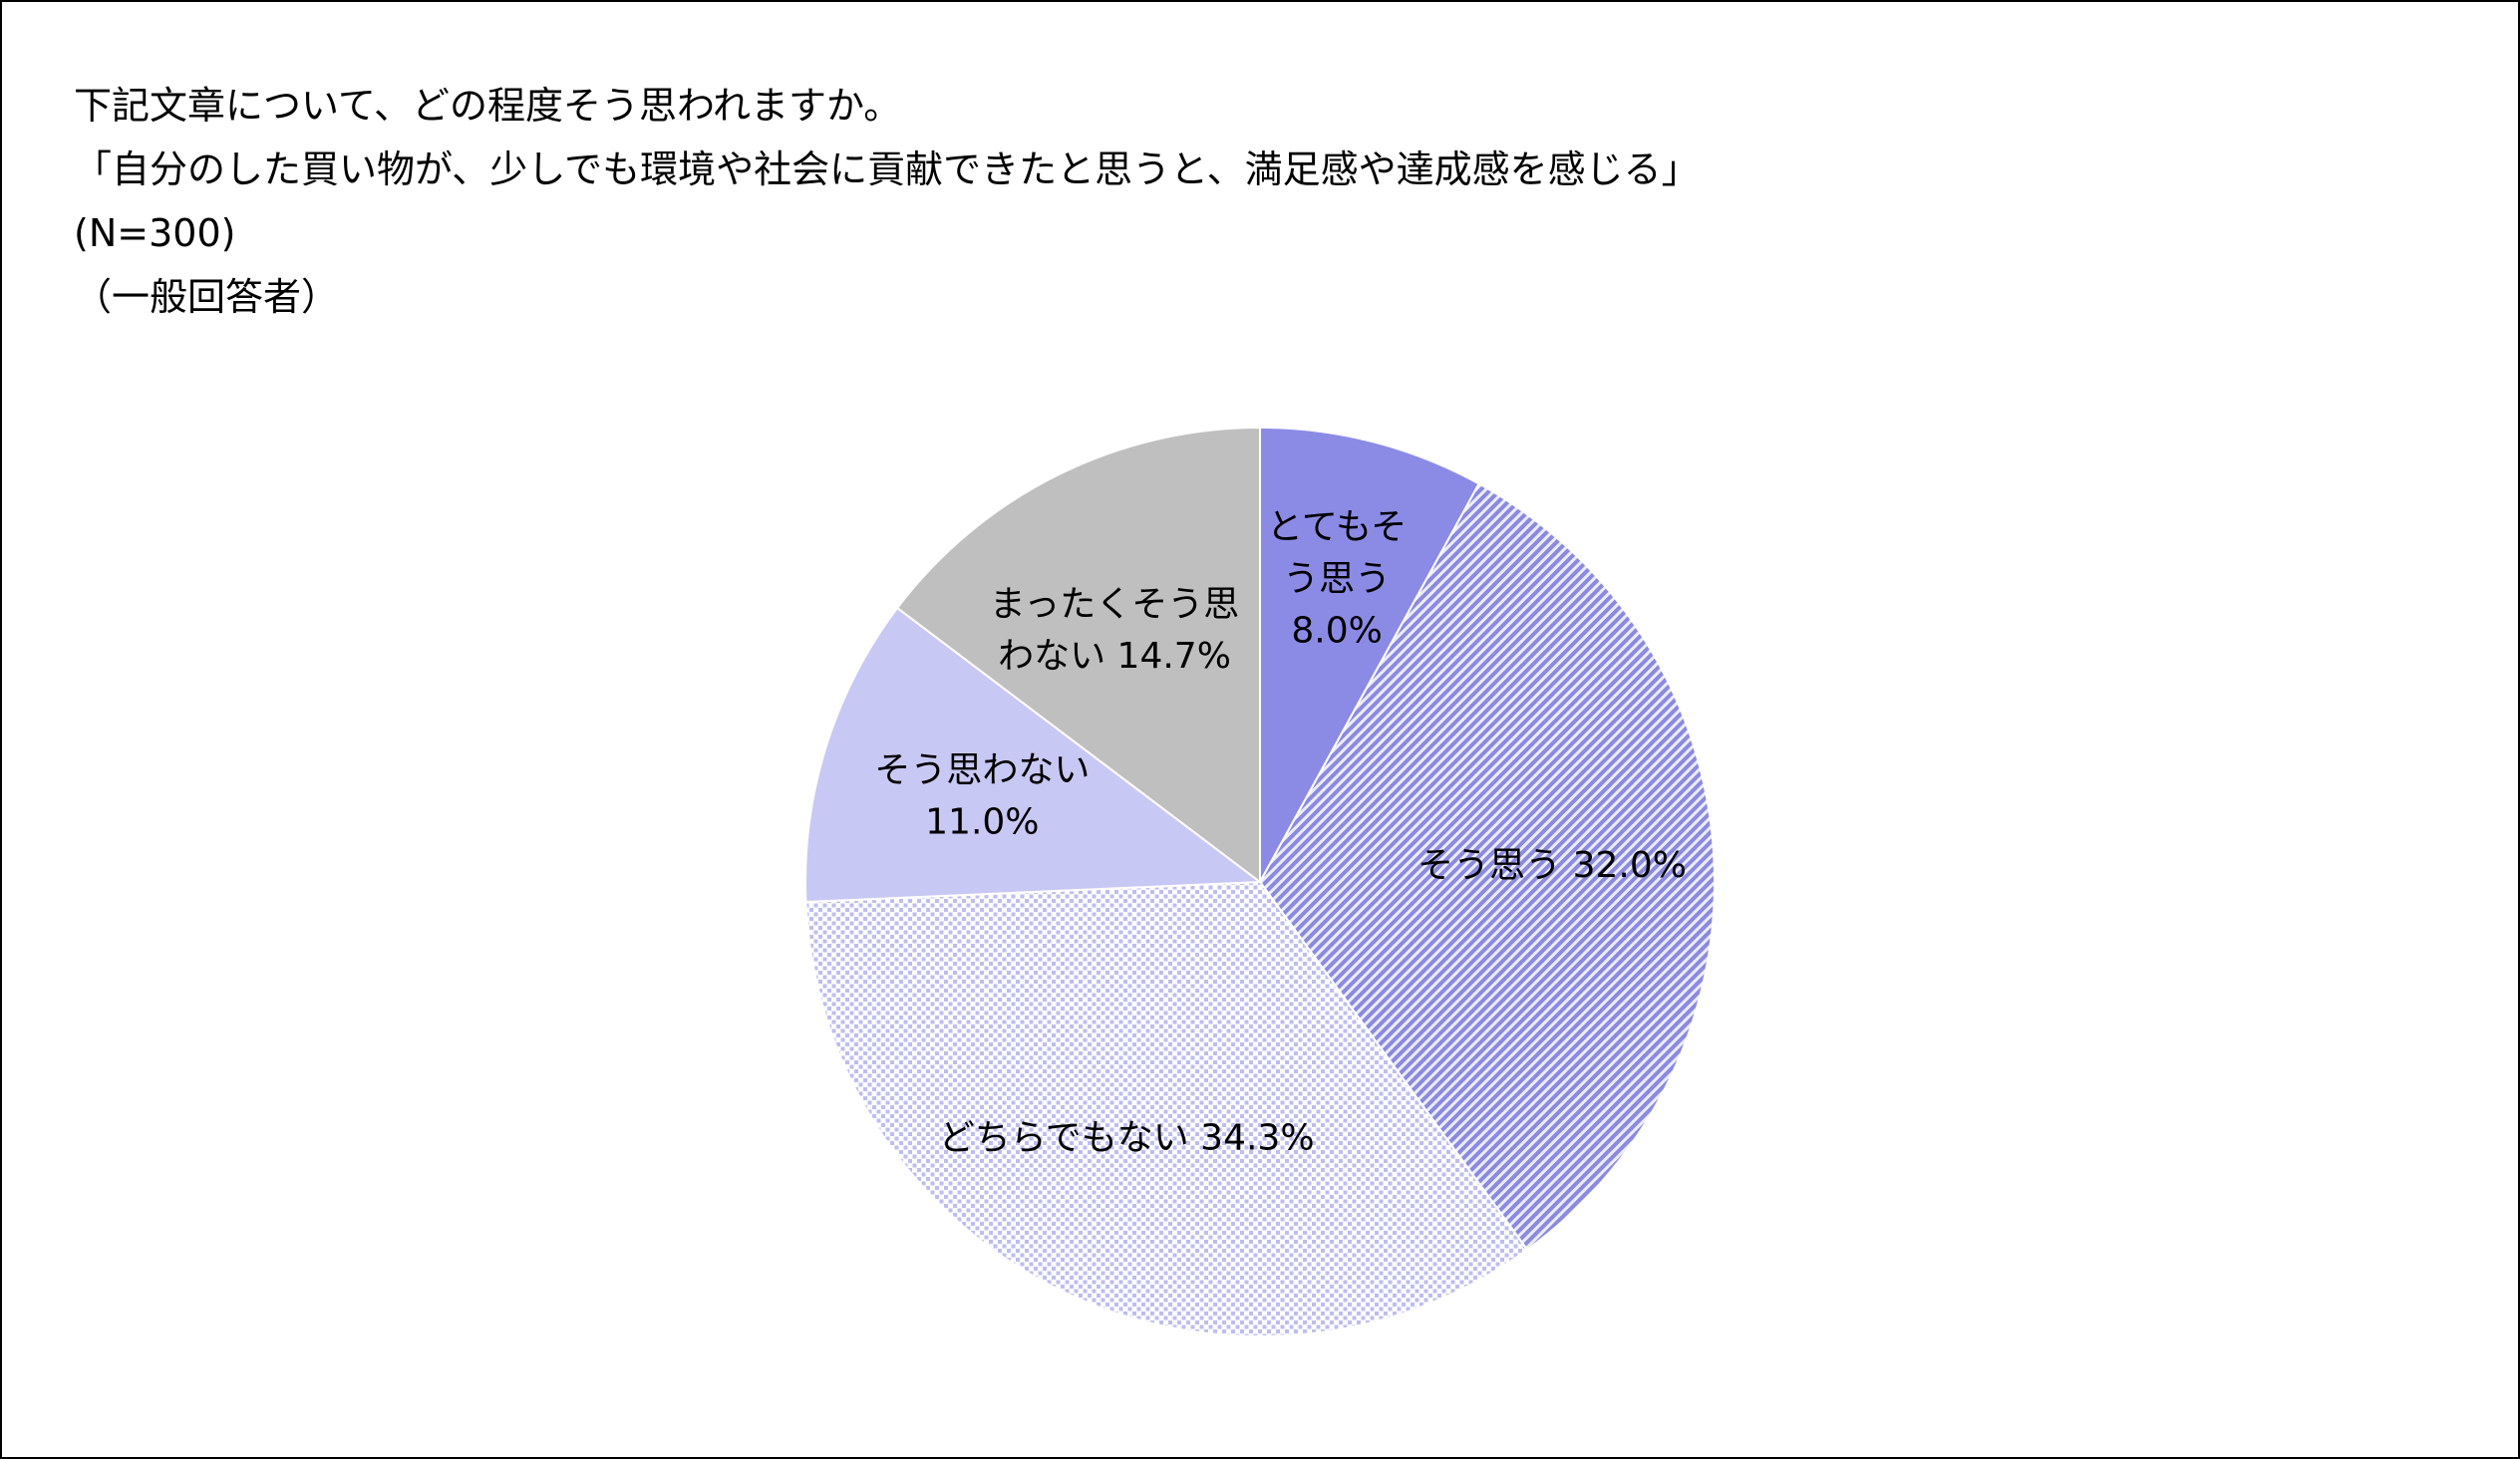 The width and height of the screenshot is (2520, 1459). I want to click on pie-slice-label-5: まったくそう思わない 14.7%, so click(1115, 630).